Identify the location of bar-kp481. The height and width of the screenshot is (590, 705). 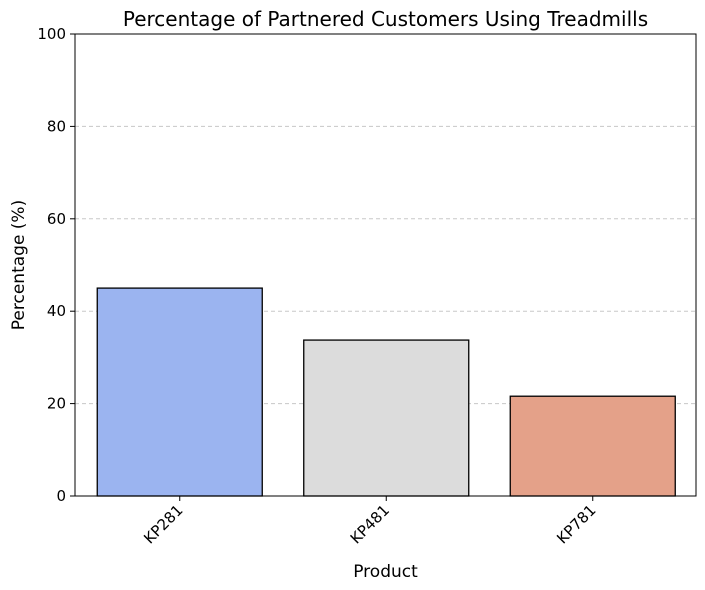
(386, 418).